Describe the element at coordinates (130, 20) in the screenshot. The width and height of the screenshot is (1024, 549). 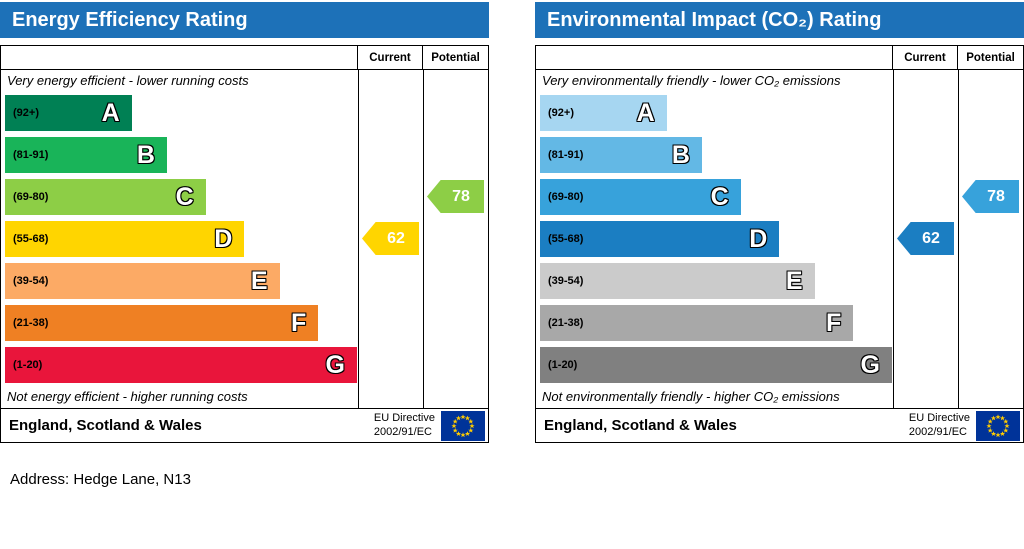
I see `chart-title: Energy Efficiency Rating` at that location.